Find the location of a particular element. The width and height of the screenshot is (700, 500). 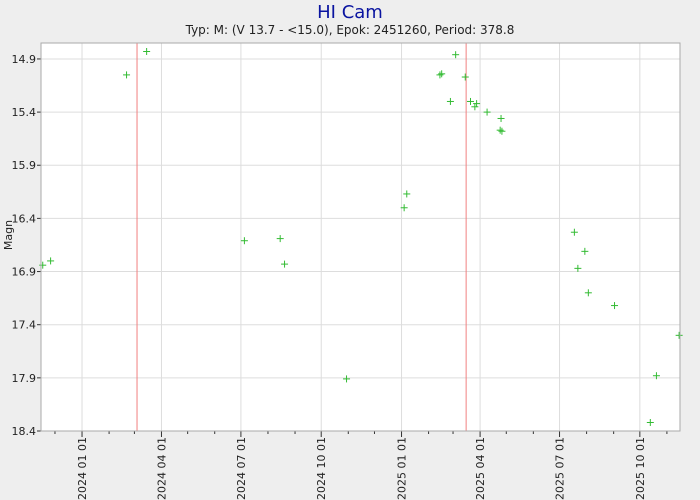

y-tick-label: 16.4 is located at coordinates (24, 218).